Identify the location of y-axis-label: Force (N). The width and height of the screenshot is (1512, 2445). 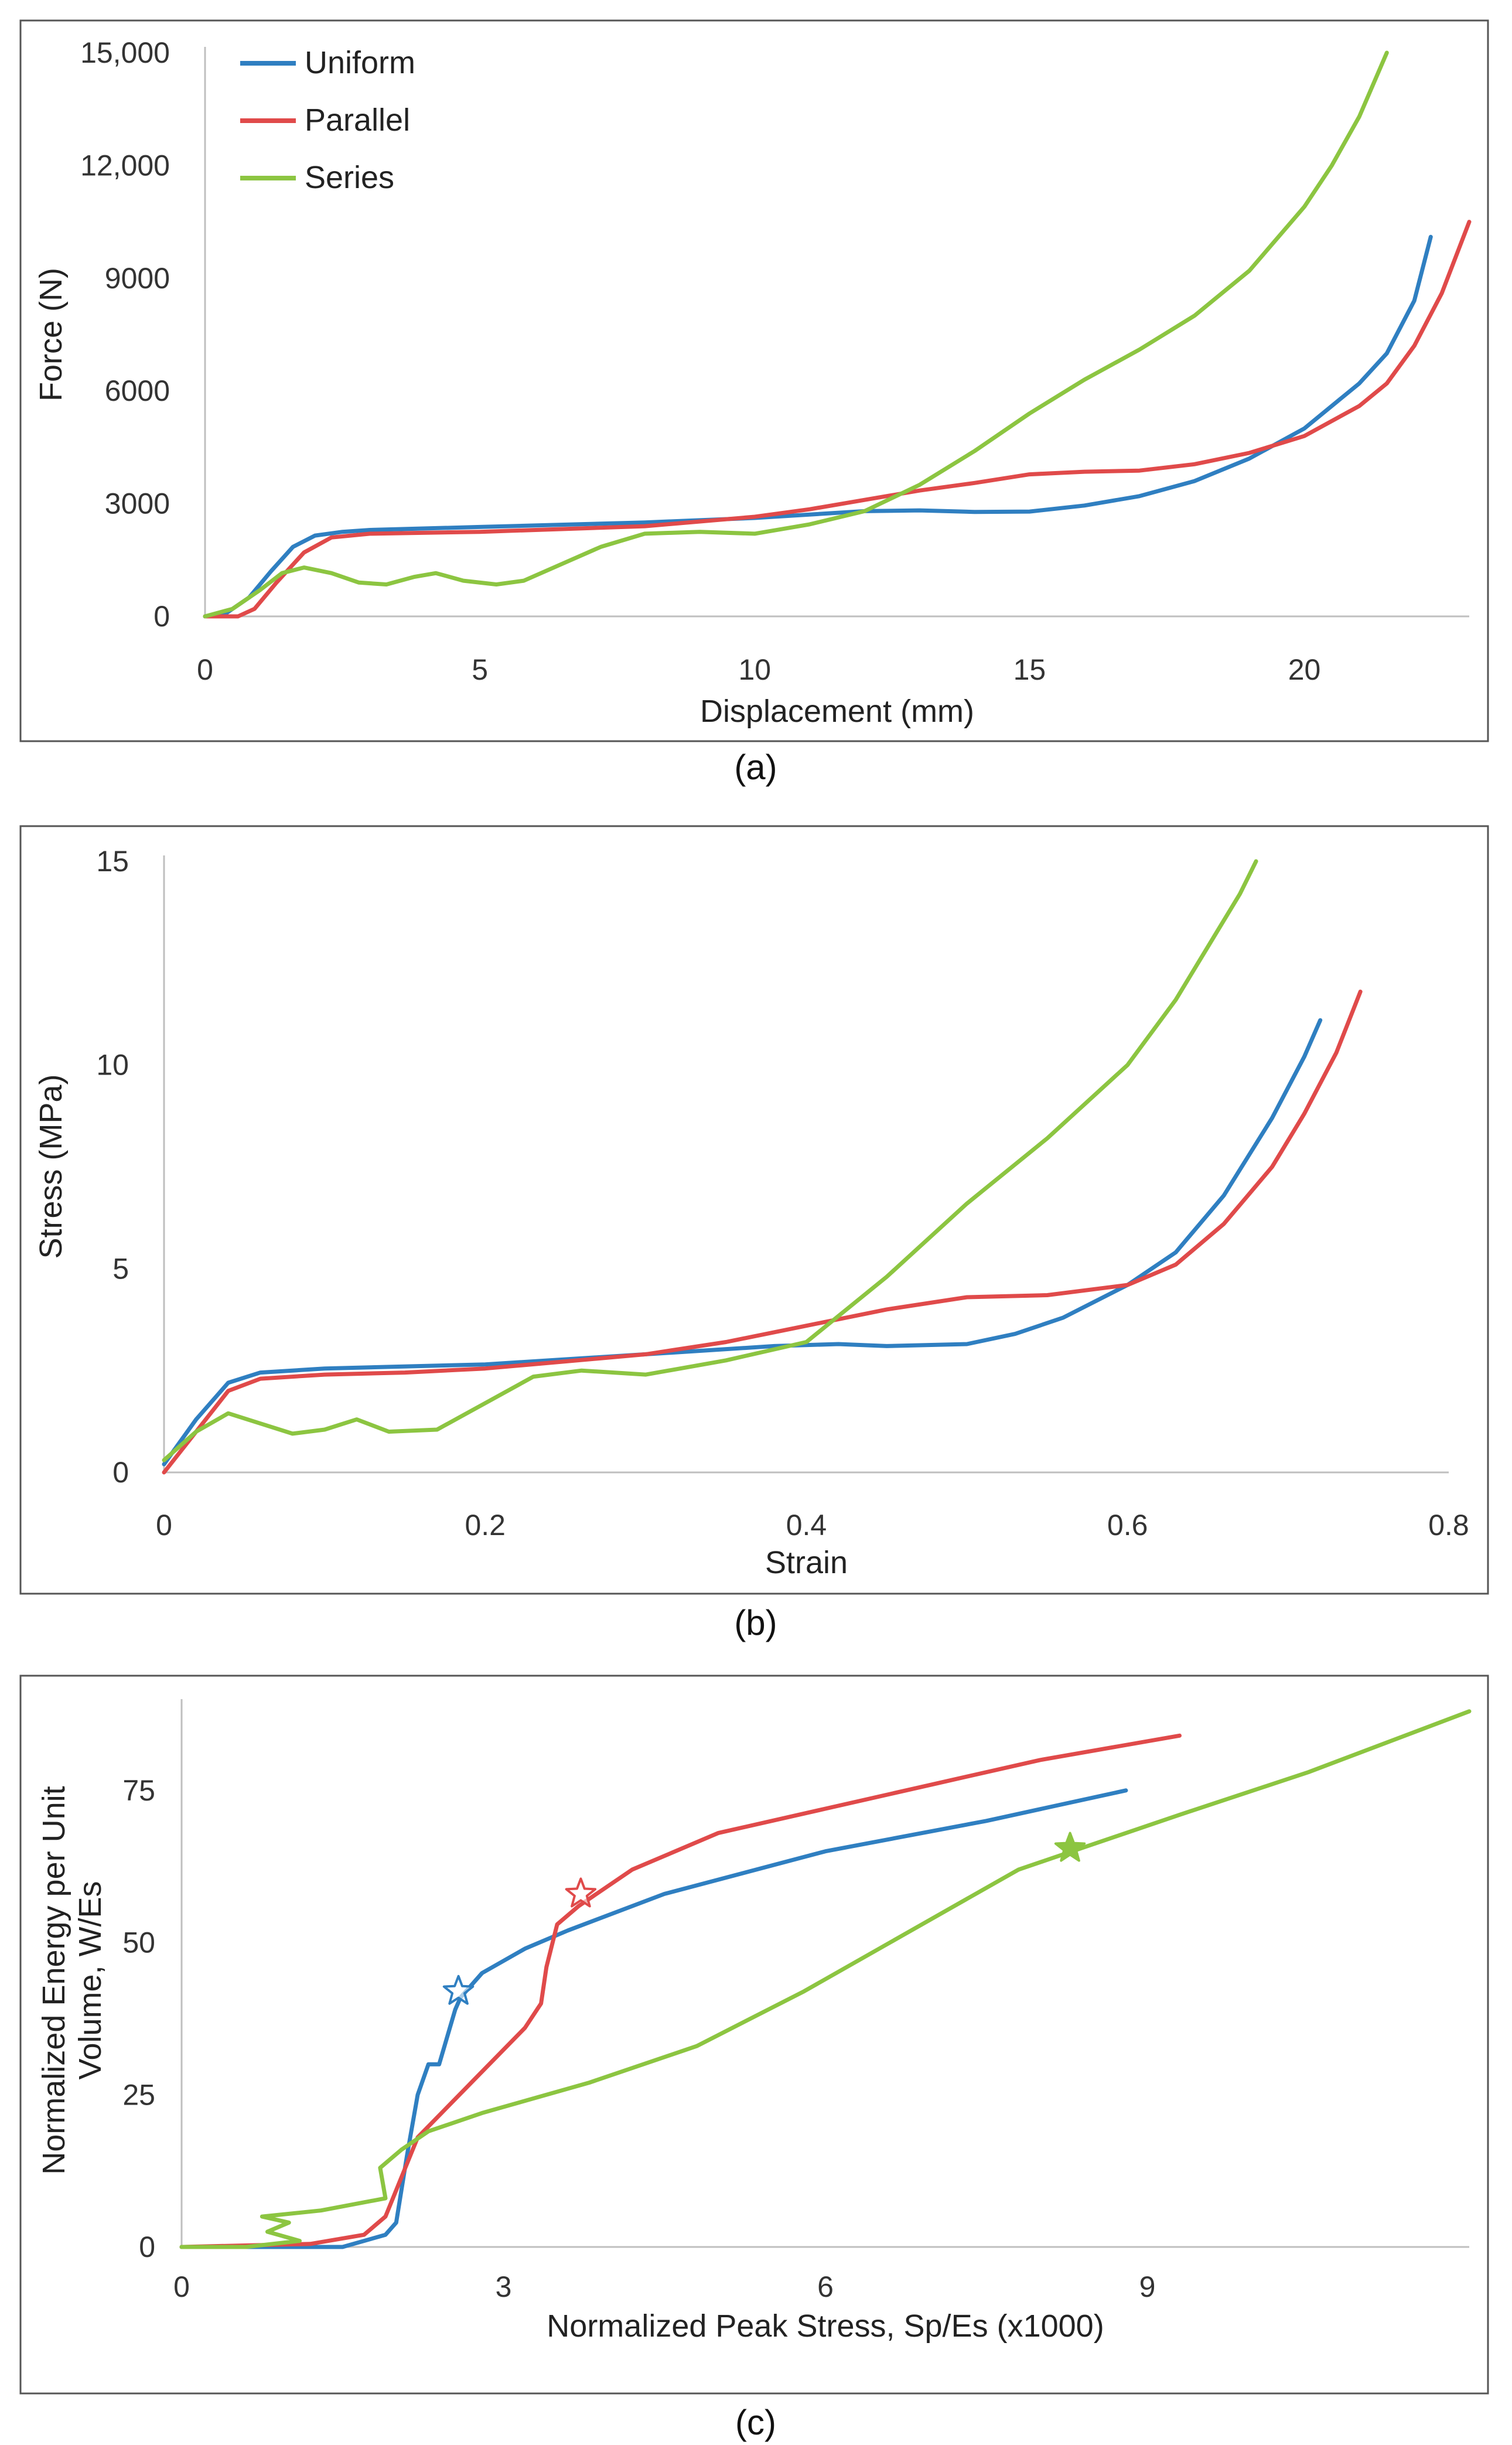
(51, 334).